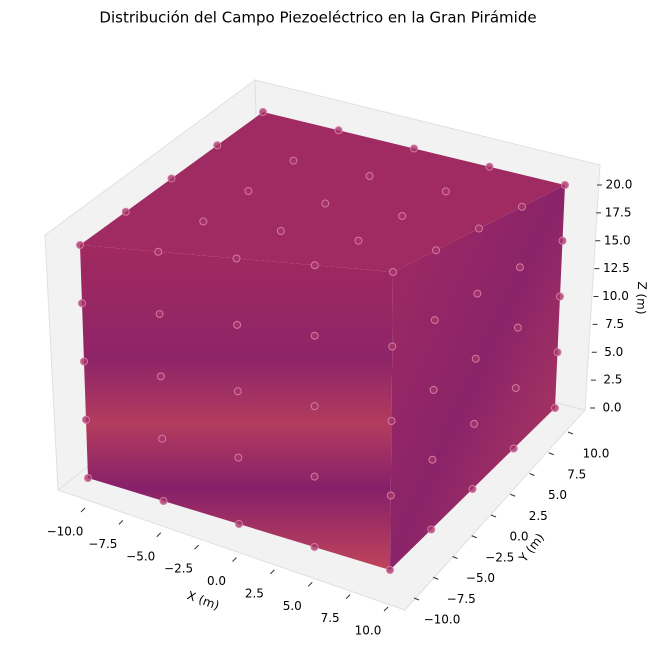 This screenshot has height=662, width=648. I want to click on y-tick-label: −5.0, so click(480, 578).